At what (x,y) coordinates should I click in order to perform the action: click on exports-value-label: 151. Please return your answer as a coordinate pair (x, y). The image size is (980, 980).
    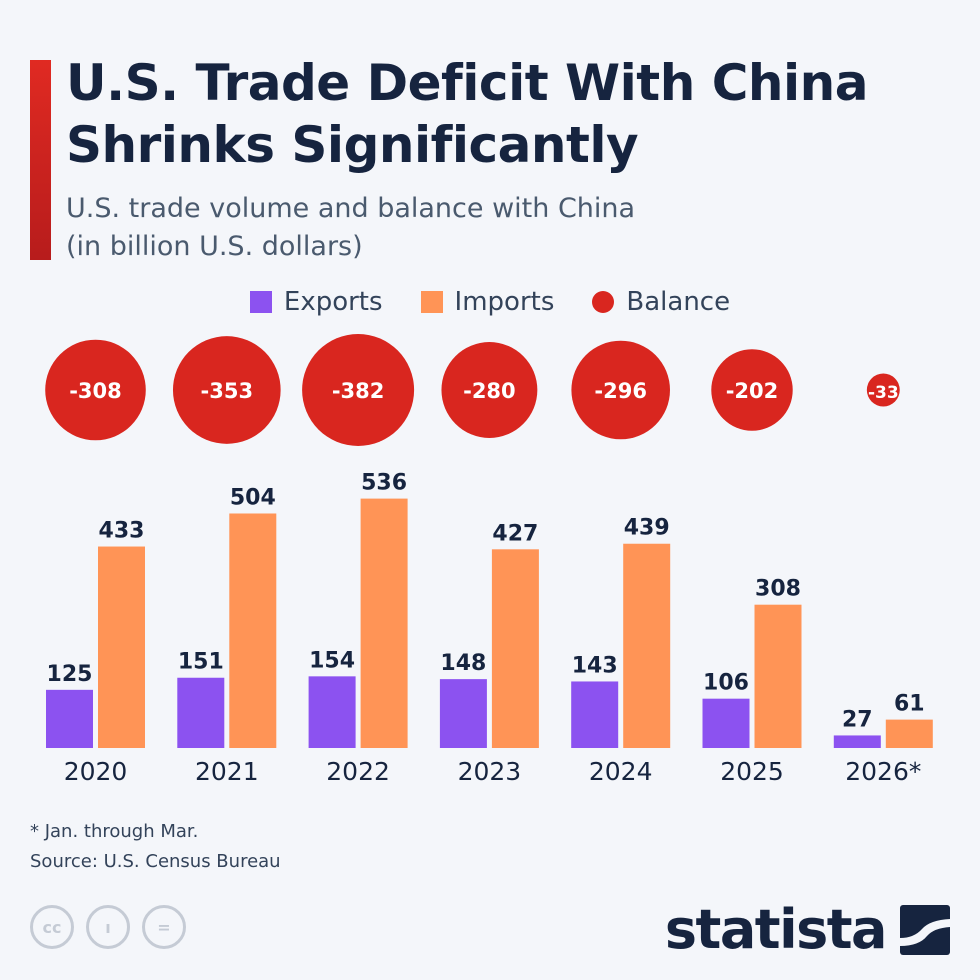
    Looking at the image, I should click on (201, 662).